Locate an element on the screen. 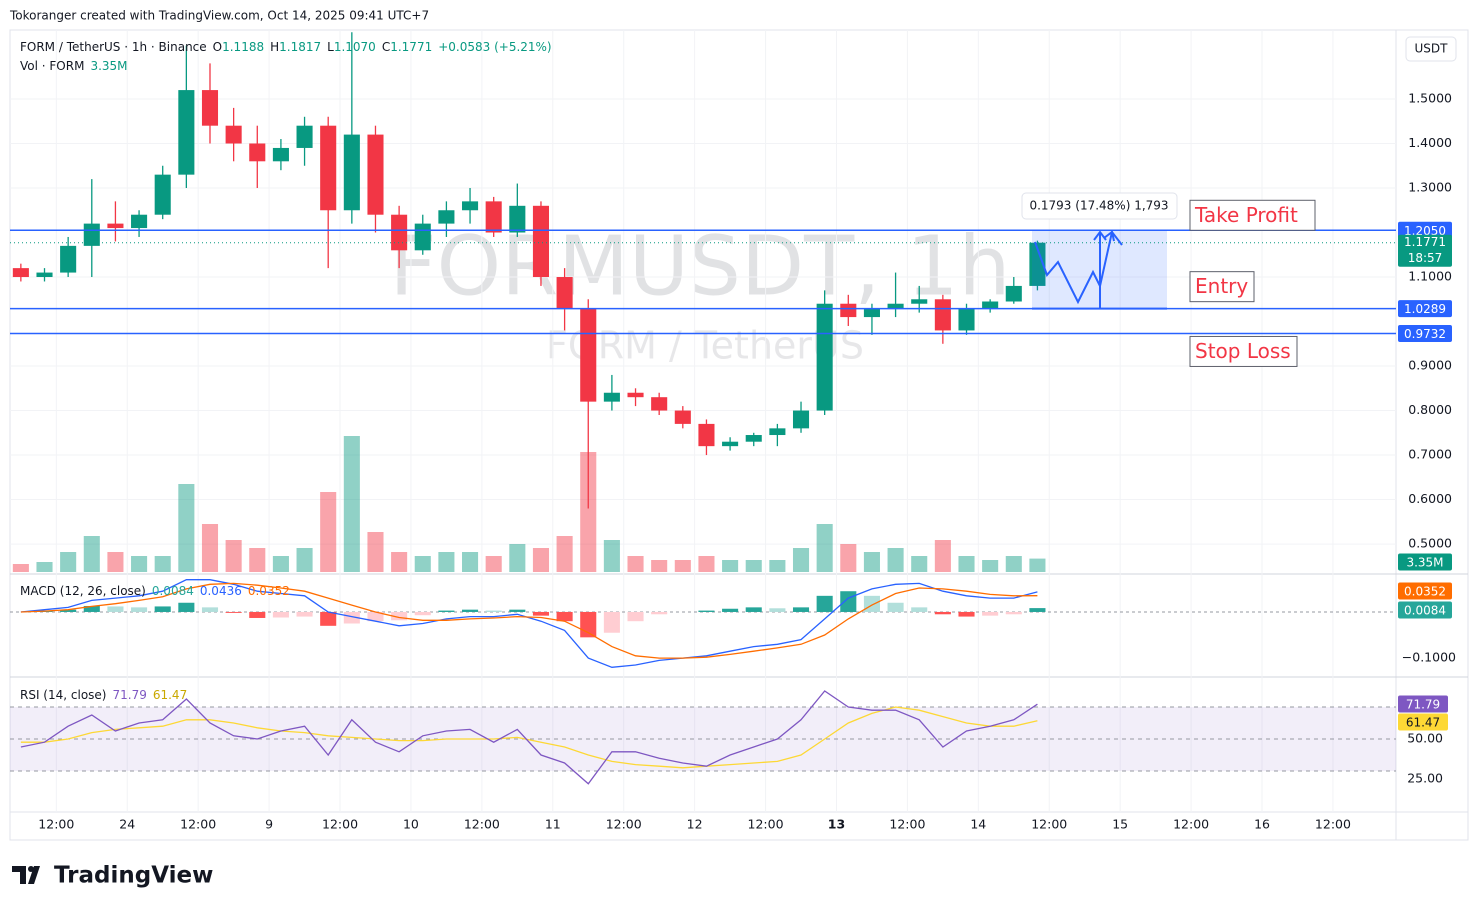 This screenshot has width=1480, height=909. macd-value: 0.0436 is located at coordinates (221, 591).